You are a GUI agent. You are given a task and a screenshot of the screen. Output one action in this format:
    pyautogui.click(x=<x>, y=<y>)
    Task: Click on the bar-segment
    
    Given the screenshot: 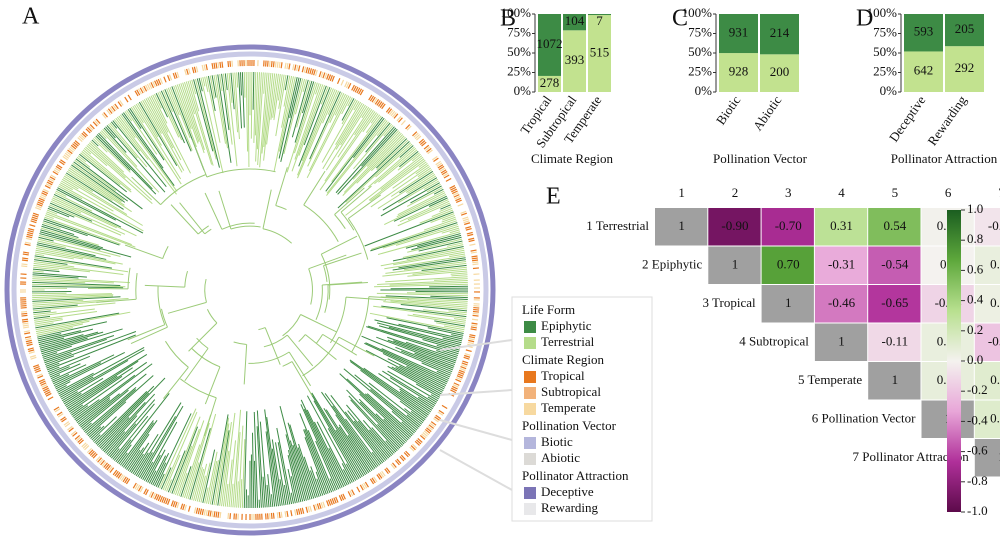 What is the action you would take?
    pyautogui.click(x=779, y=34)
    